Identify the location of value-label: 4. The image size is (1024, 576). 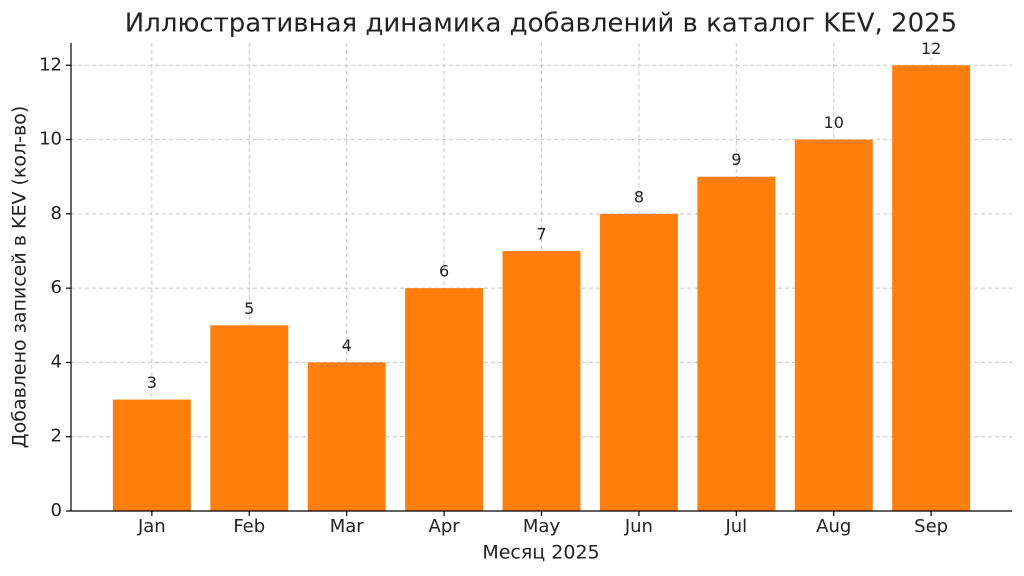
(347, 345).